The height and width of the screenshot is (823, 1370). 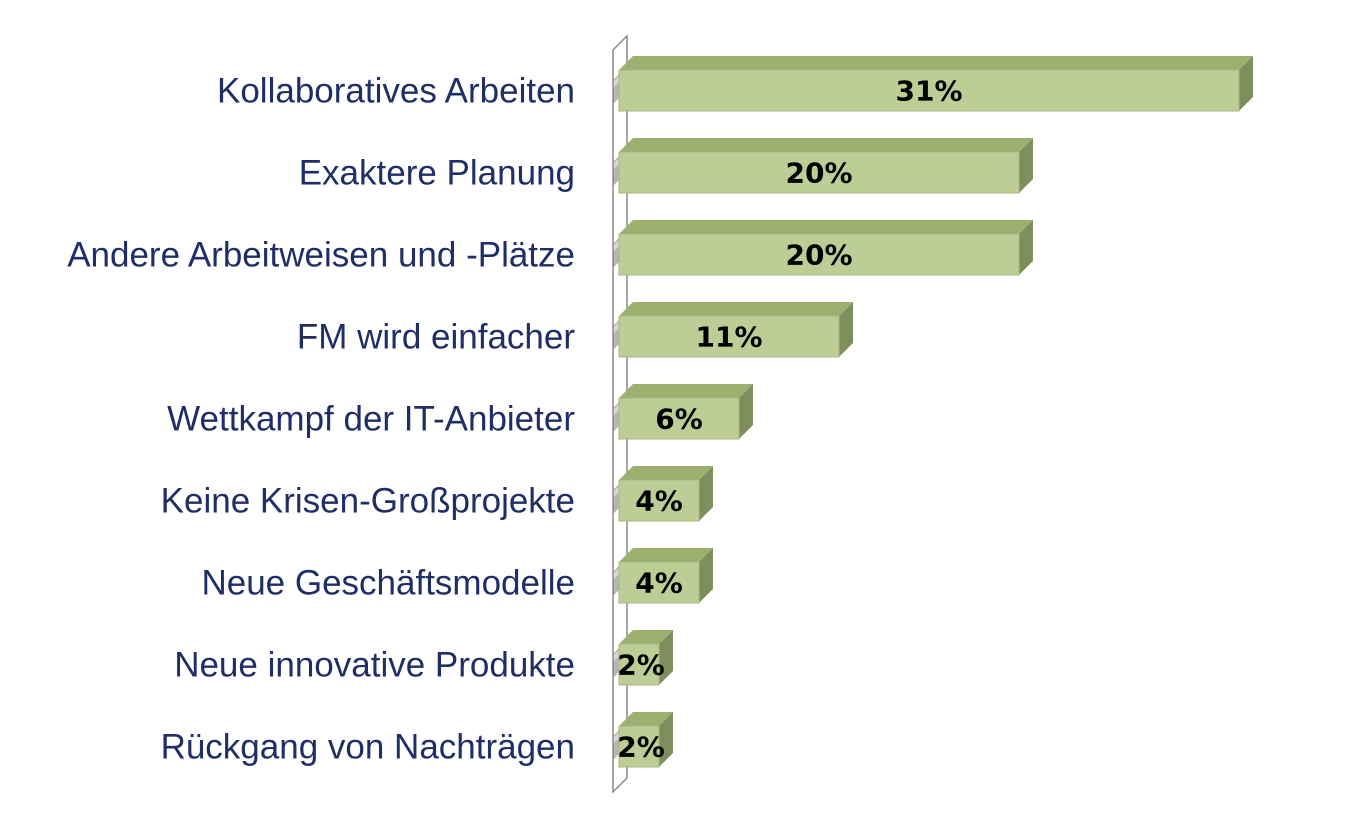 I want to click on category-label: Wettkampf der IT-Anbieter, so click(x=371, y=419).